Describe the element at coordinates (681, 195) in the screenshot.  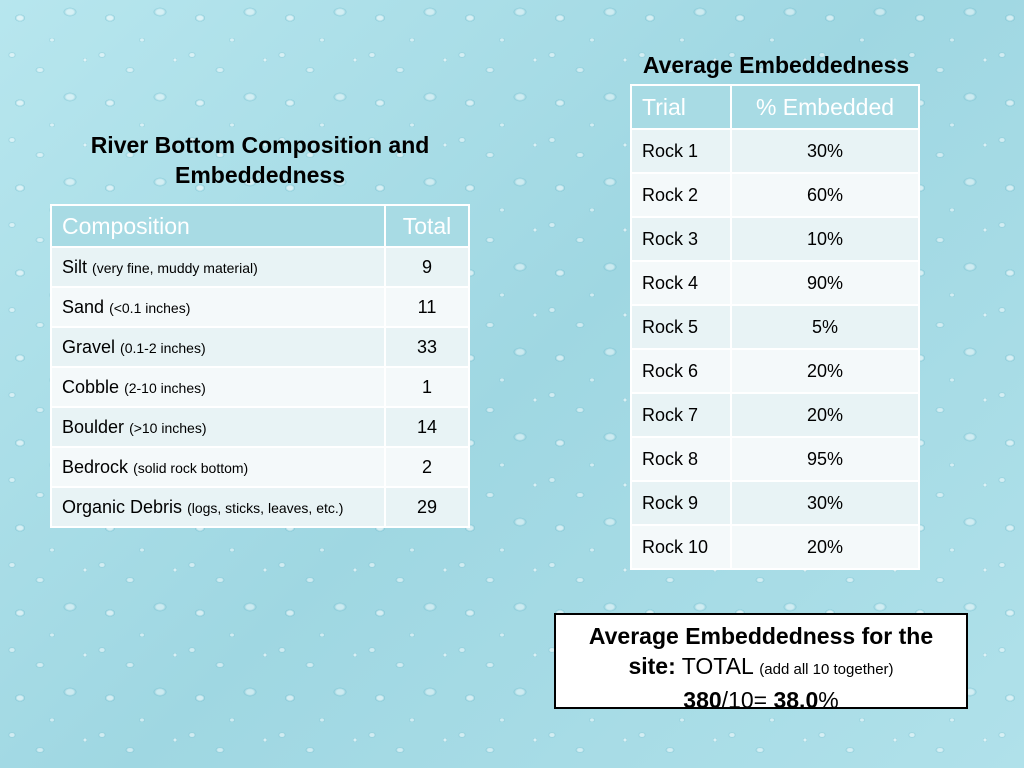
I see `trial-cell: Rock 2` at that location.